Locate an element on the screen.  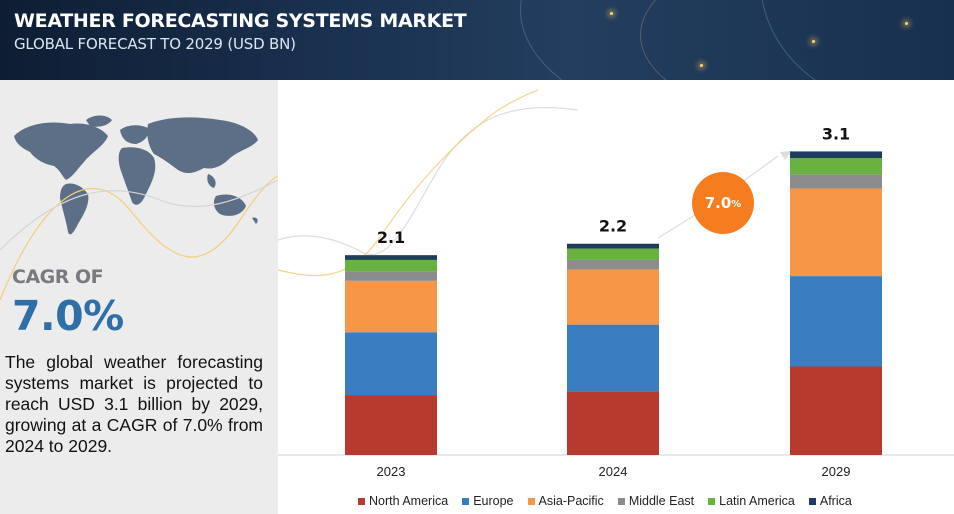
legend-label: Middle East is located at coordinates (661, 501).